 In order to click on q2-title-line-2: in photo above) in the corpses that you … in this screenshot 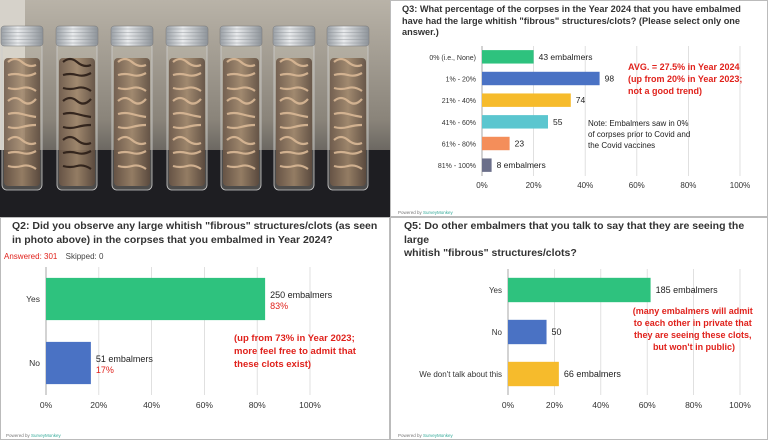, I will do `click(172, 239)`.